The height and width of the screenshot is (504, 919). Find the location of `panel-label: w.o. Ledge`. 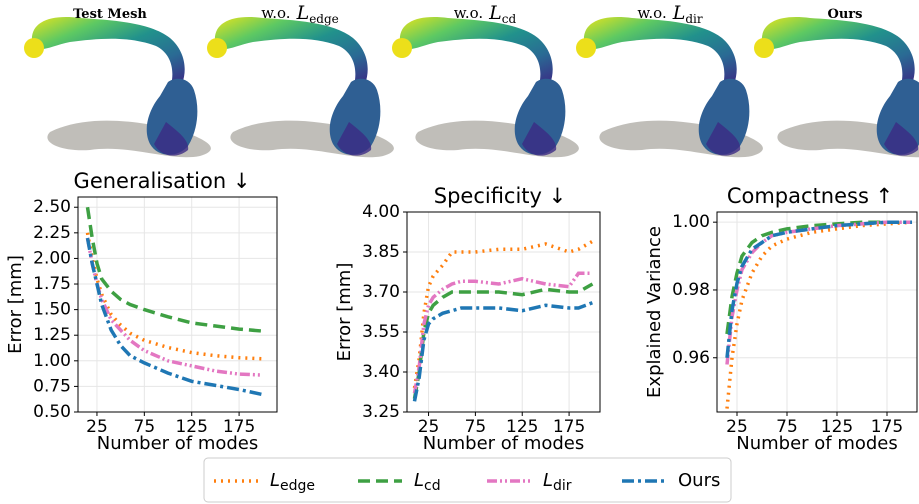

panel-label: w.o. Ledge is located at coordinates (300, 14).